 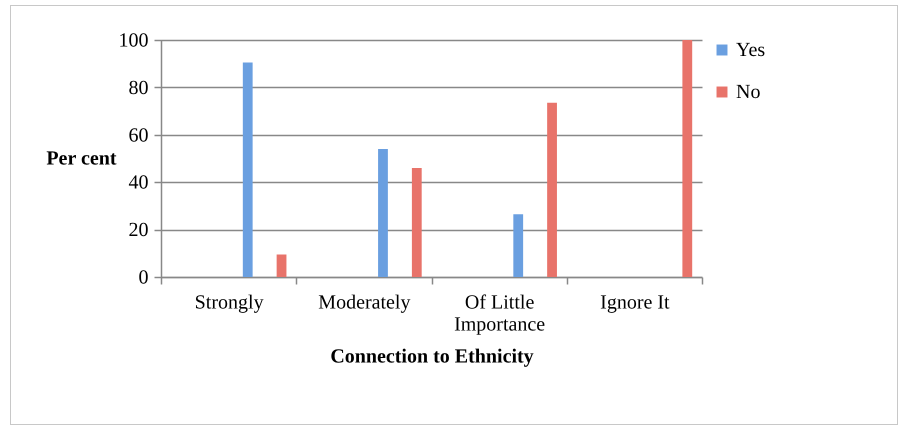 I want to click on x-tick-label: Of Little Importance, so click(x=500, y=314).